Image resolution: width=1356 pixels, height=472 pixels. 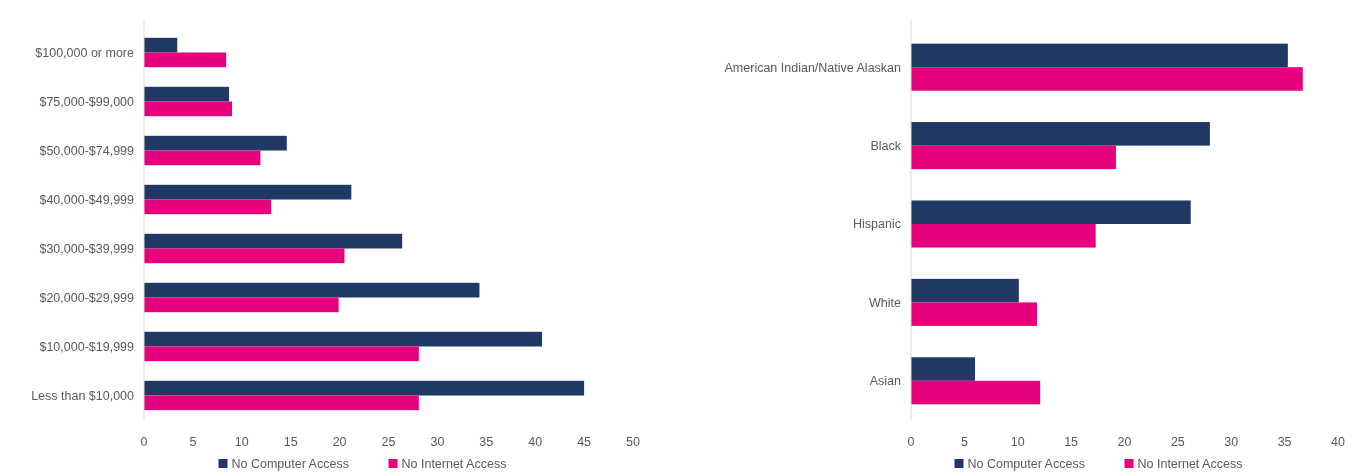 I want to click on y-tick-label: Asian, so click(x=885, y=381).